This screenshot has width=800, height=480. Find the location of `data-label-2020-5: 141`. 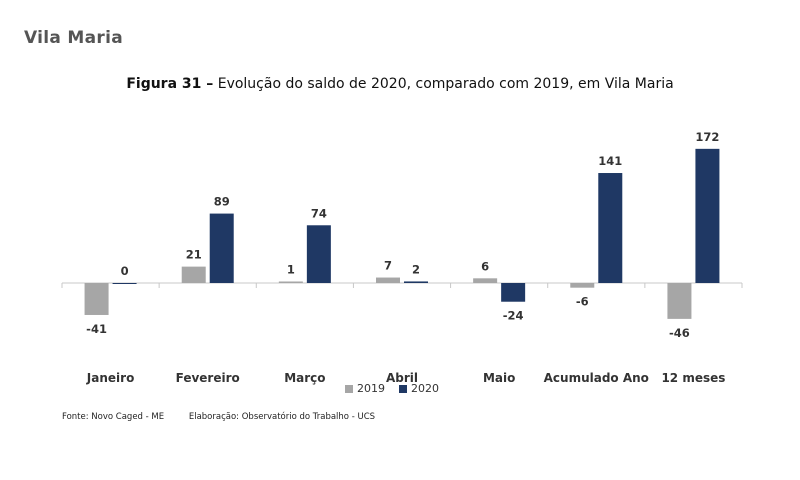

data-label-2020-5: 141 is located at coordinates (610, 161).